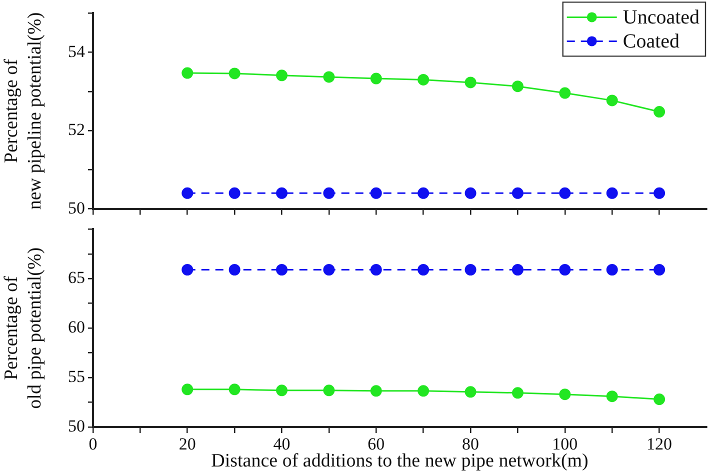 The width and height of the screenshot is (713, 473). Describe the element at coordinates (23, 328) in the screenshot. I see `y-axis-title: Percentage of old pipe potential(%)` at that location.